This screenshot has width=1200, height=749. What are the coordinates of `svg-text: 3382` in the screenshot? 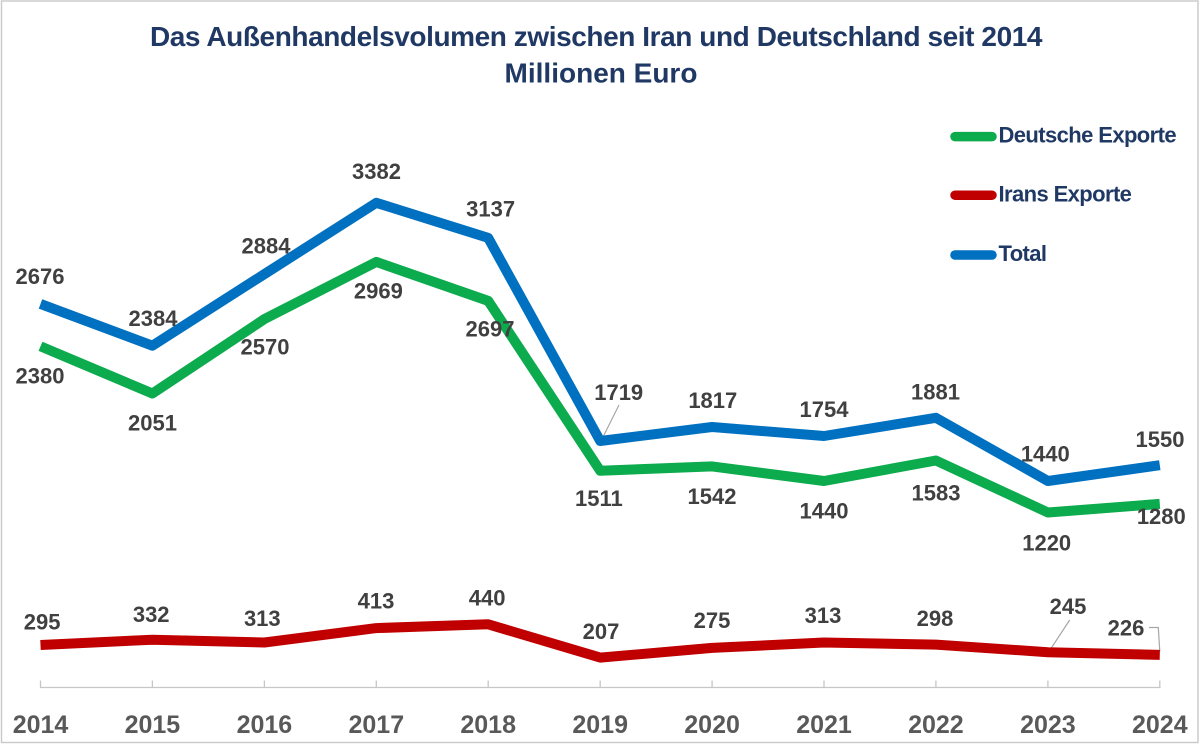 It's located at (376, 171).